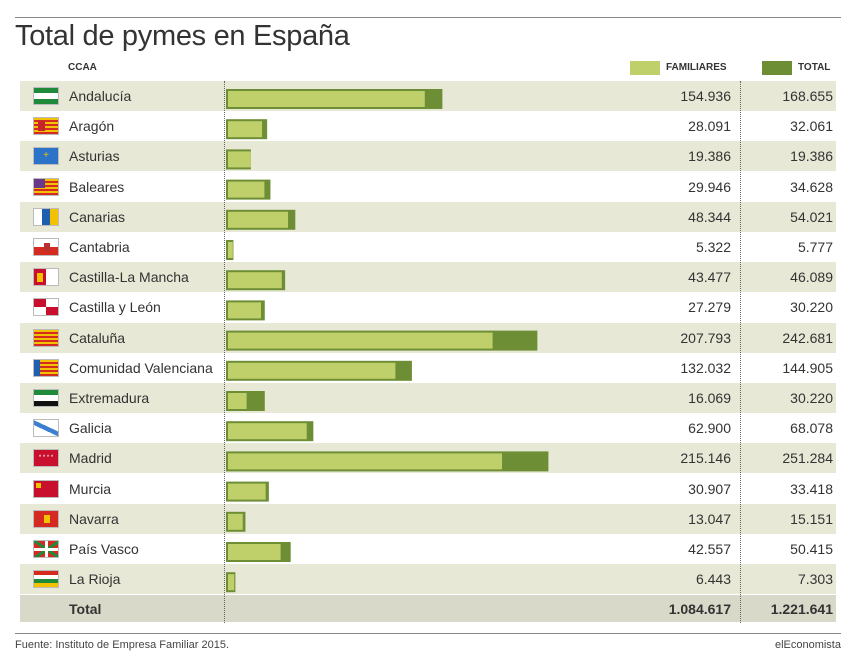 The image size is (850, 659). What do you see at coordinates (90, 458) in the screenshot?
I see `region-name: Madrid` at bounding box center [90, 458].